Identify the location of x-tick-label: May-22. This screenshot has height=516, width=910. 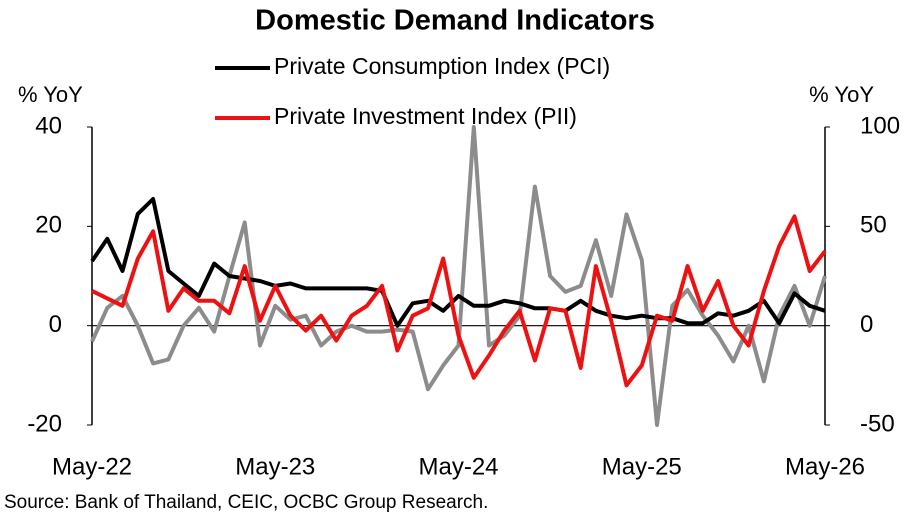
(92, 466).